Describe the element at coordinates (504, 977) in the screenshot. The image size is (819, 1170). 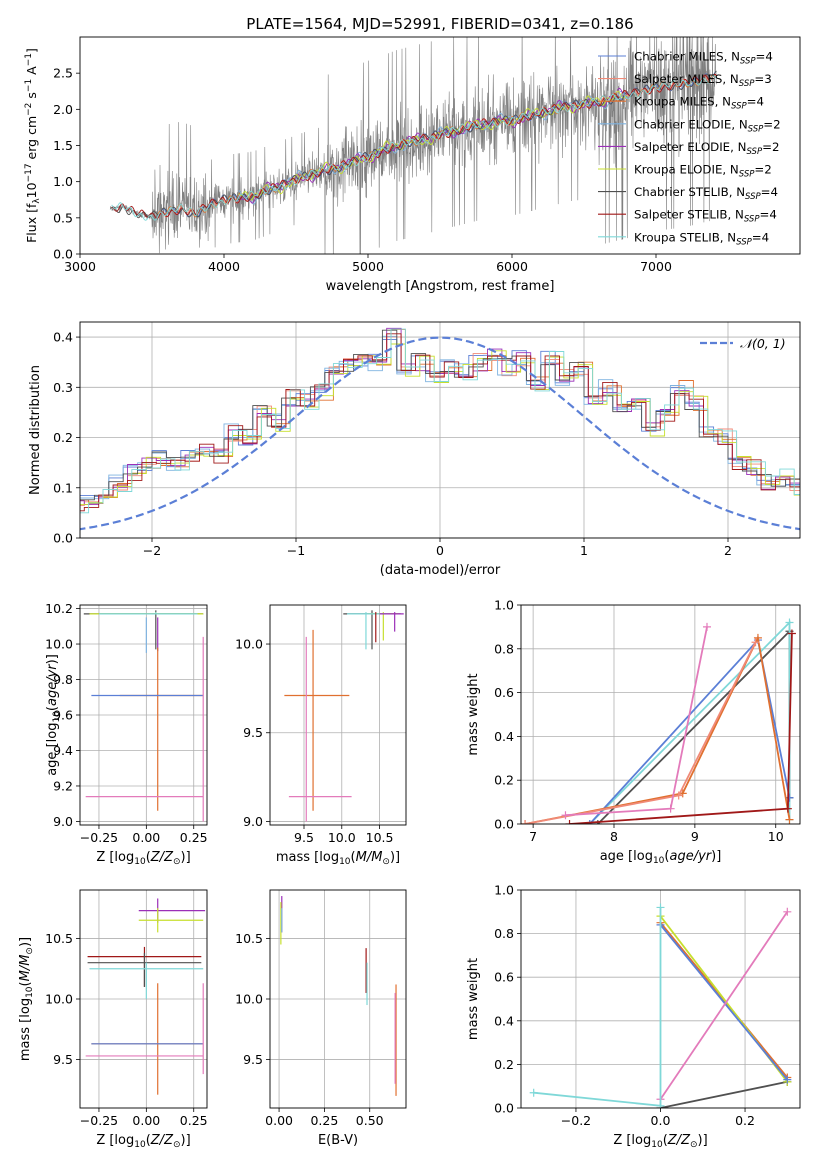
I see `massweight_vs_Z-ytick-label: 0.6` at that location.